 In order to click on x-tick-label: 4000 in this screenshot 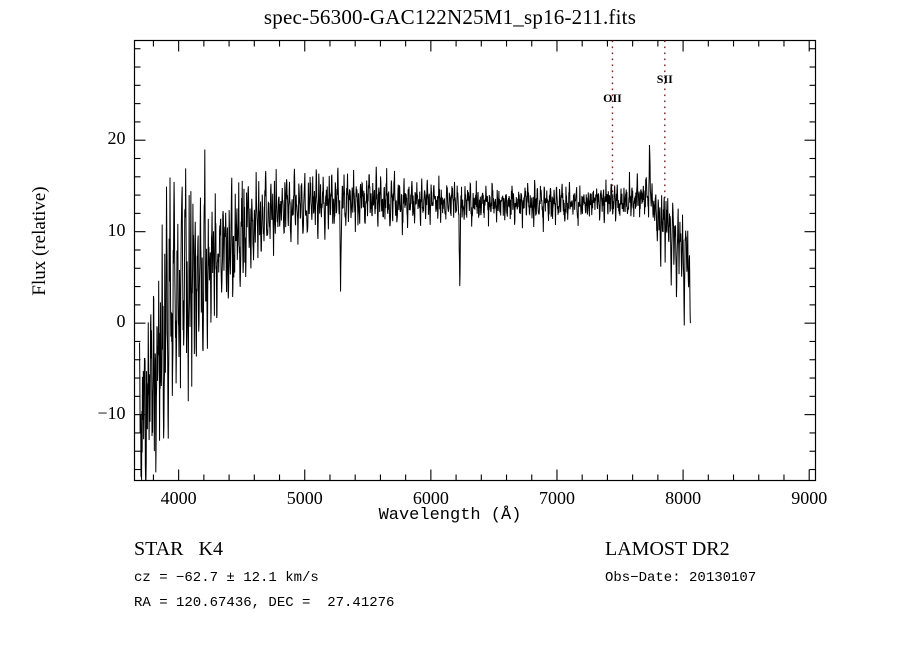, I will do `click(178, 497)`.